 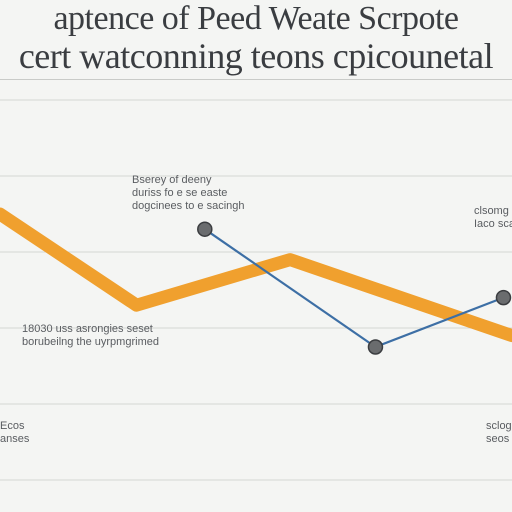 What do you see at coordinates (493, 217) in the screenshot?
I see `annotation-right-top: clsomg Iaco sca` at bounding box center [493, 217].